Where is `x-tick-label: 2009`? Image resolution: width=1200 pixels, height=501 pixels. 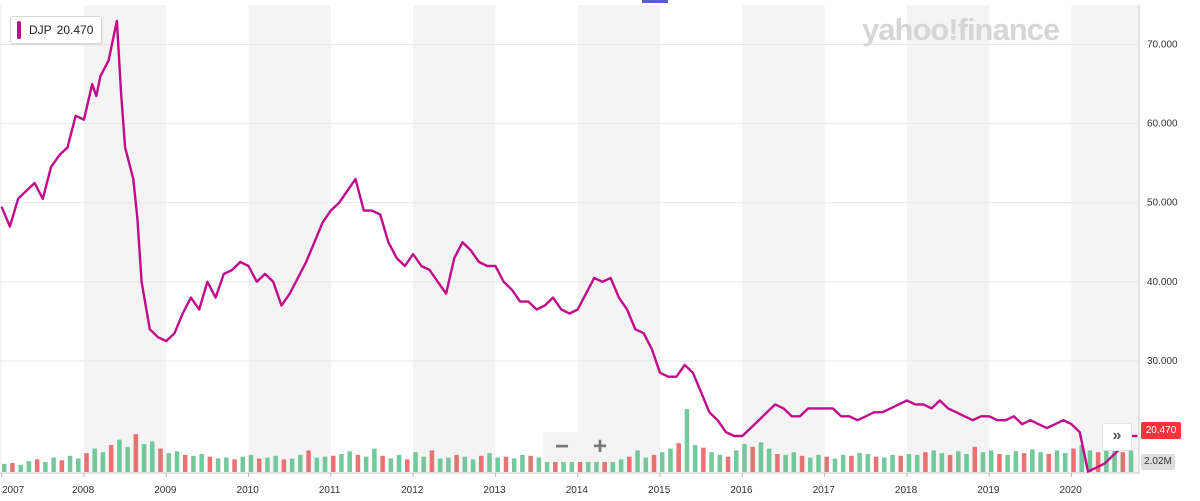
x-tick-label: 2009 is located at coordinates (165, 490).